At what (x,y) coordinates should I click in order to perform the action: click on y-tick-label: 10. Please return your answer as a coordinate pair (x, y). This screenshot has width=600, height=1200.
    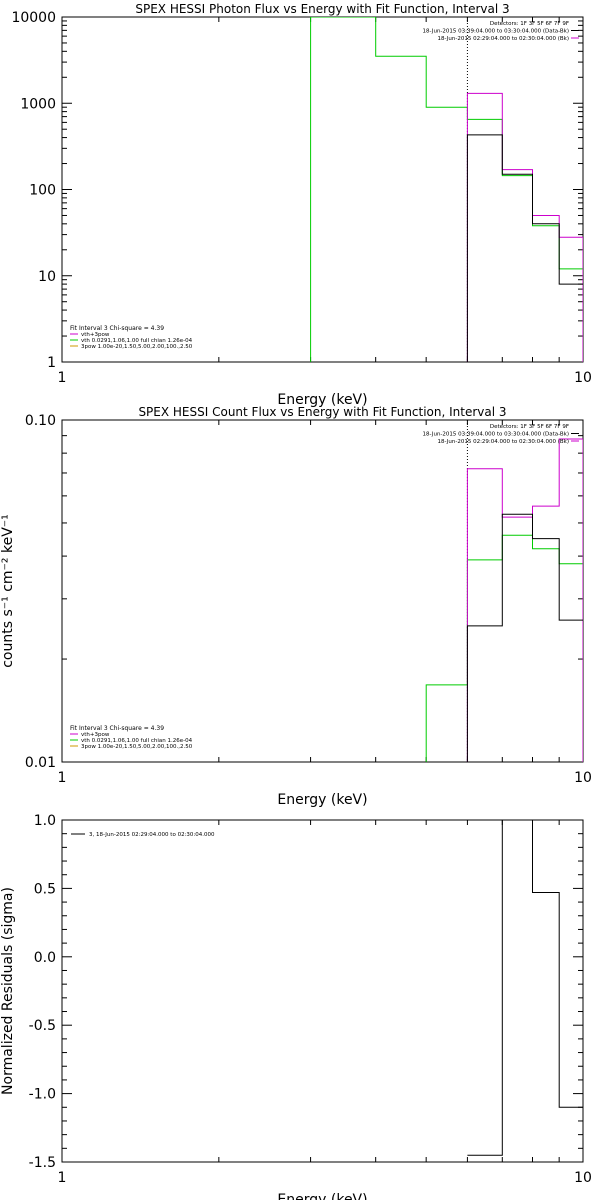
    Looking at the image, I should click on (47, 277).